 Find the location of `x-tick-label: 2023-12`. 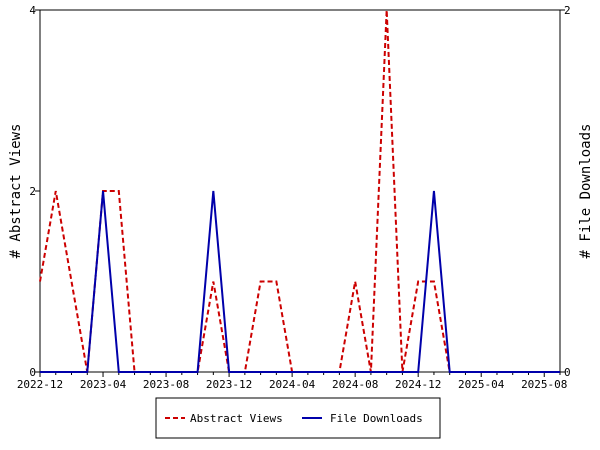

x-tick-label: 2023-12 is located at coordinates (229, 384).